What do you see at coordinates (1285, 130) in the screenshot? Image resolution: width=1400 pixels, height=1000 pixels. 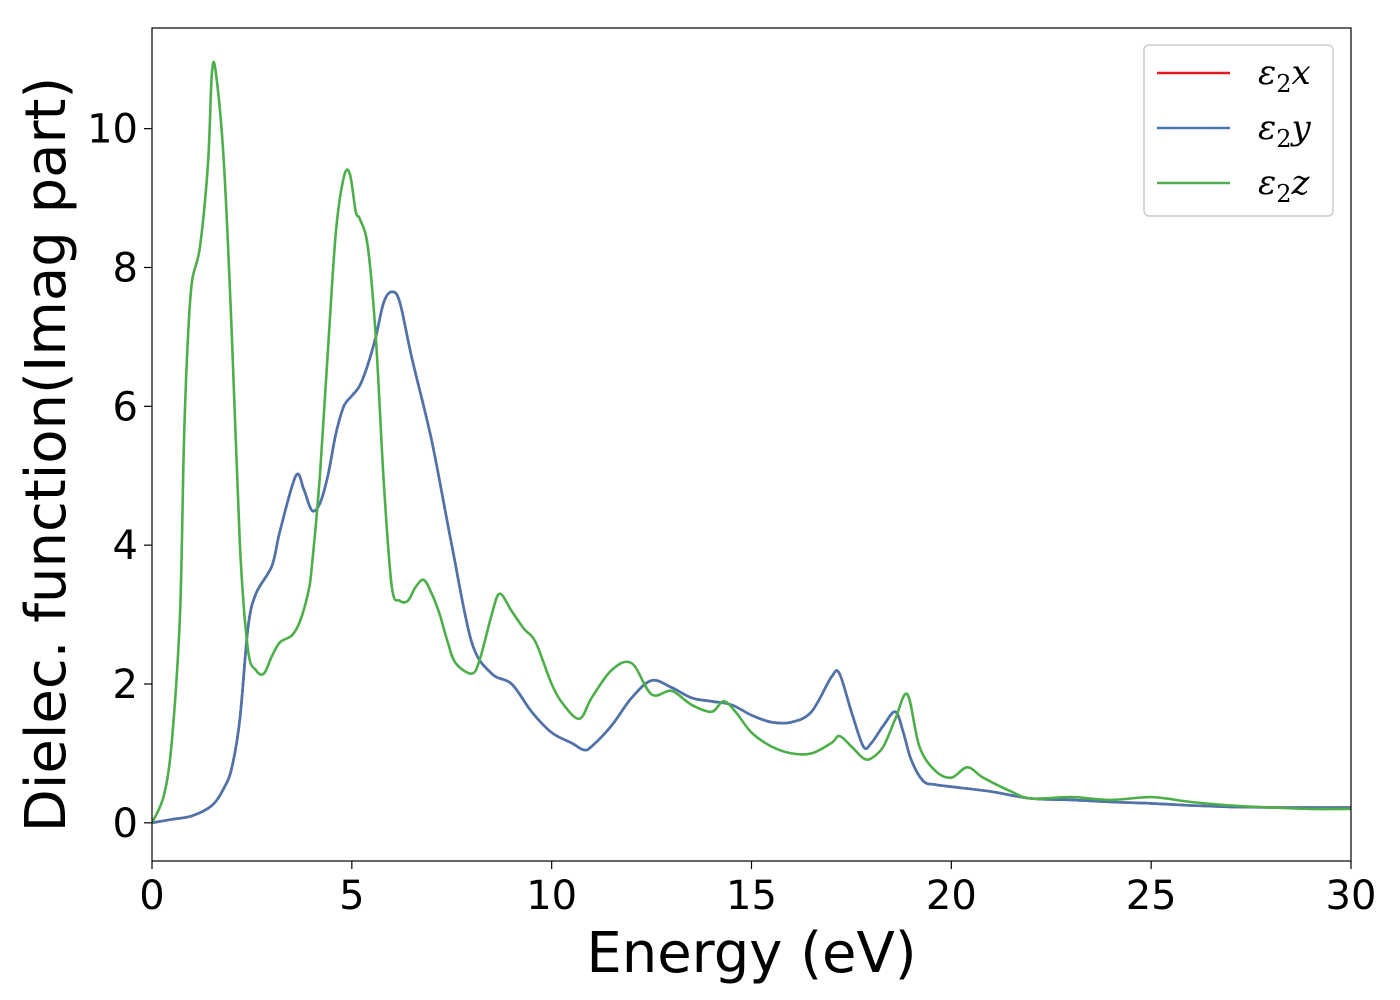 I see `legend-entry-label: ε2y` at bounding box center [1285, 130].